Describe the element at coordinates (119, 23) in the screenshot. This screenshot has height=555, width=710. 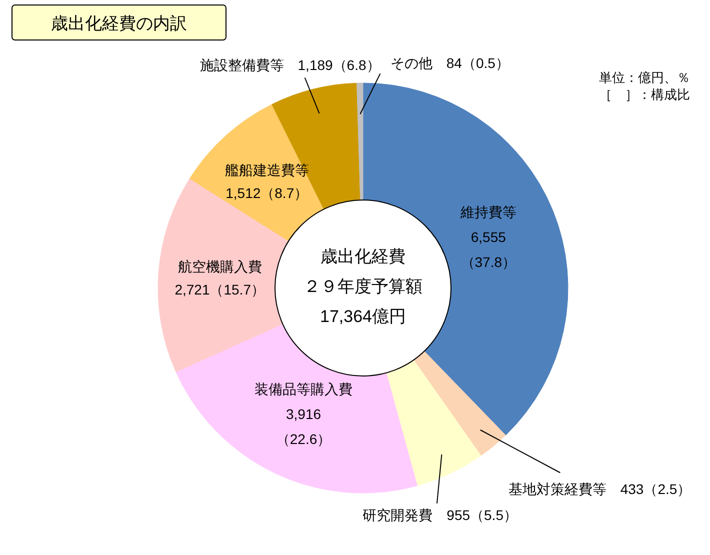
I see `title: 歳出化経費の内訳` at that location.